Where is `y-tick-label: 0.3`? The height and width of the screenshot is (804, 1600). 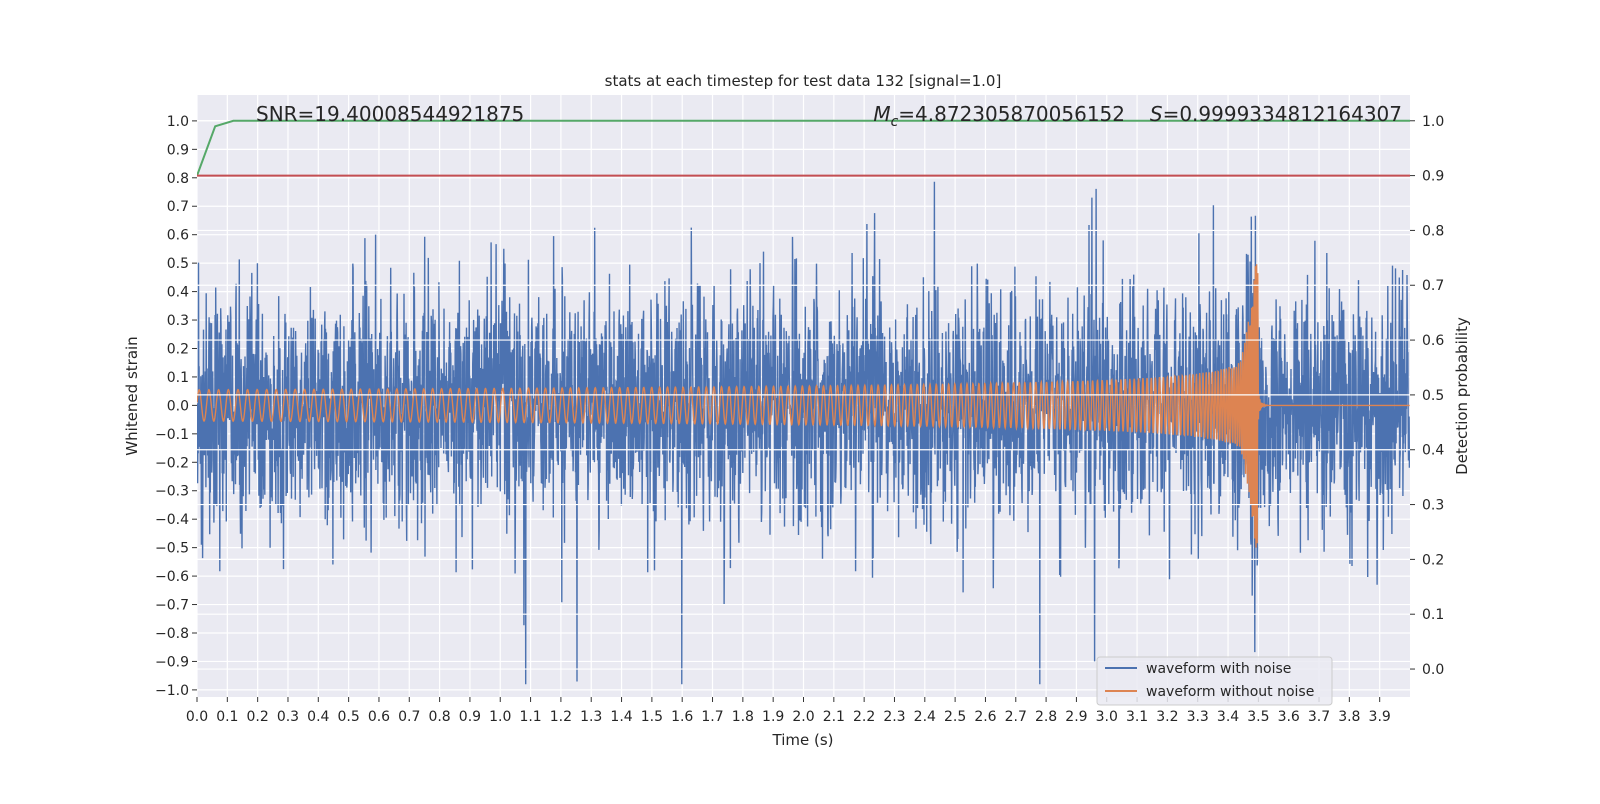
y-tick-label: 0.3 is located at coordinates (178, 321).